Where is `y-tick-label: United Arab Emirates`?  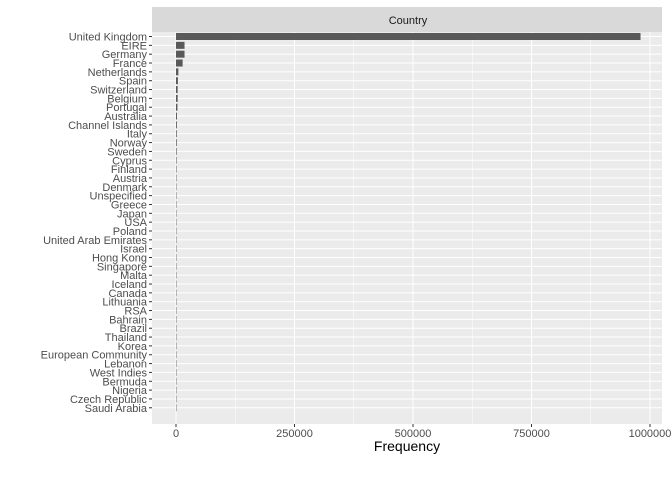 y-tick-label: United Arab Emirates is located at coordinates (95, 241).